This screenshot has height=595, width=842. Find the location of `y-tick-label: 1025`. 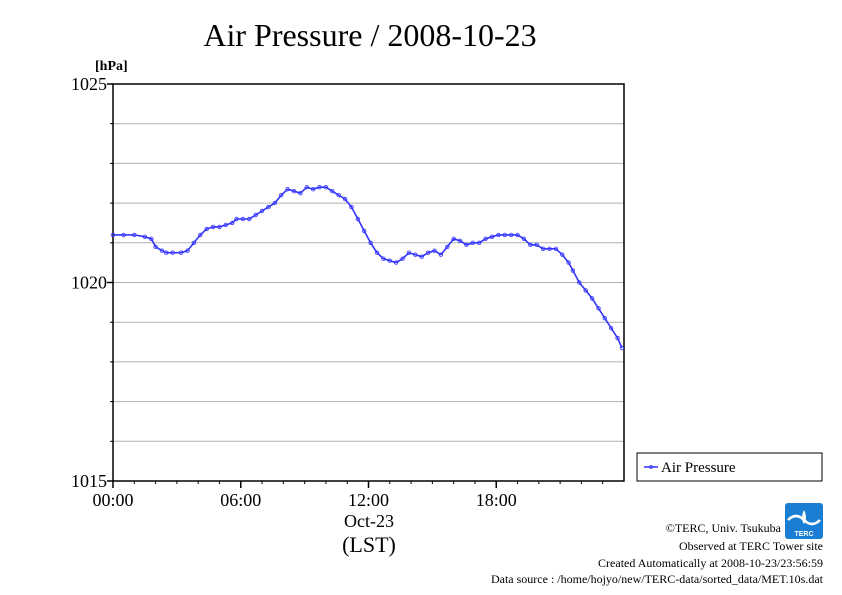

y-tick-label: 1025 is located at coordinates (89, 84).